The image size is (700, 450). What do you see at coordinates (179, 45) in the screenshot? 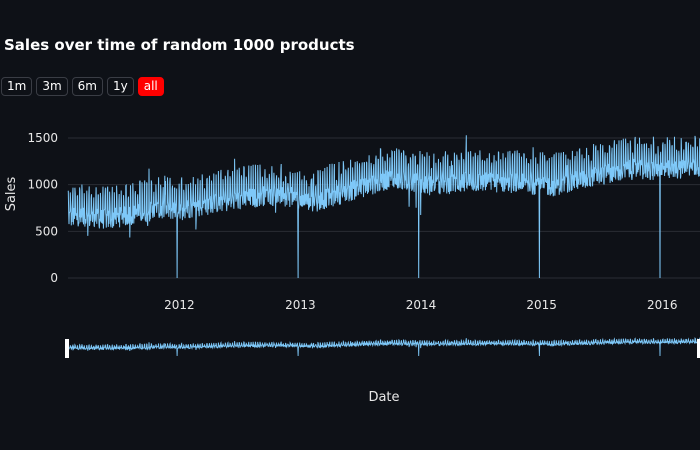
I see `chart-title: Sales over time of random 1000 products` at bounding box center [179, 45].